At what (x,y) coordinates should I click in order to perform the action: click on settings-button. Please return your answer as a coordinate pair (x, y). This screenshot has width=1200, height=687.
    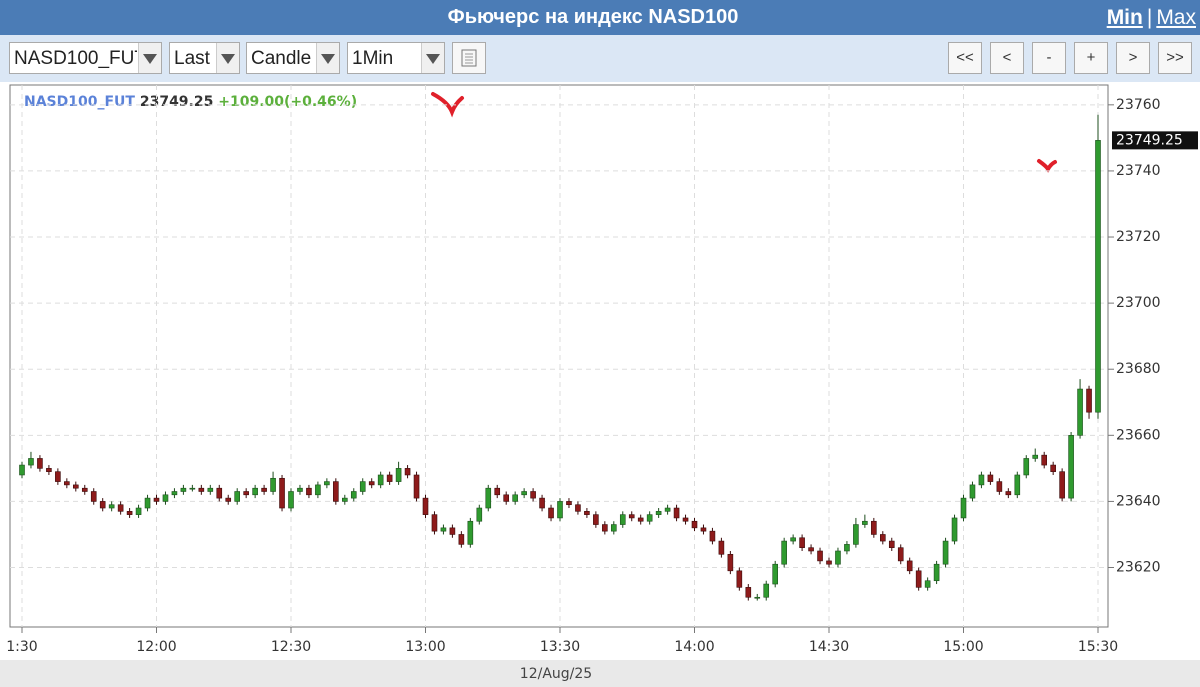
    Looking at the image, I should click on (469, 58).